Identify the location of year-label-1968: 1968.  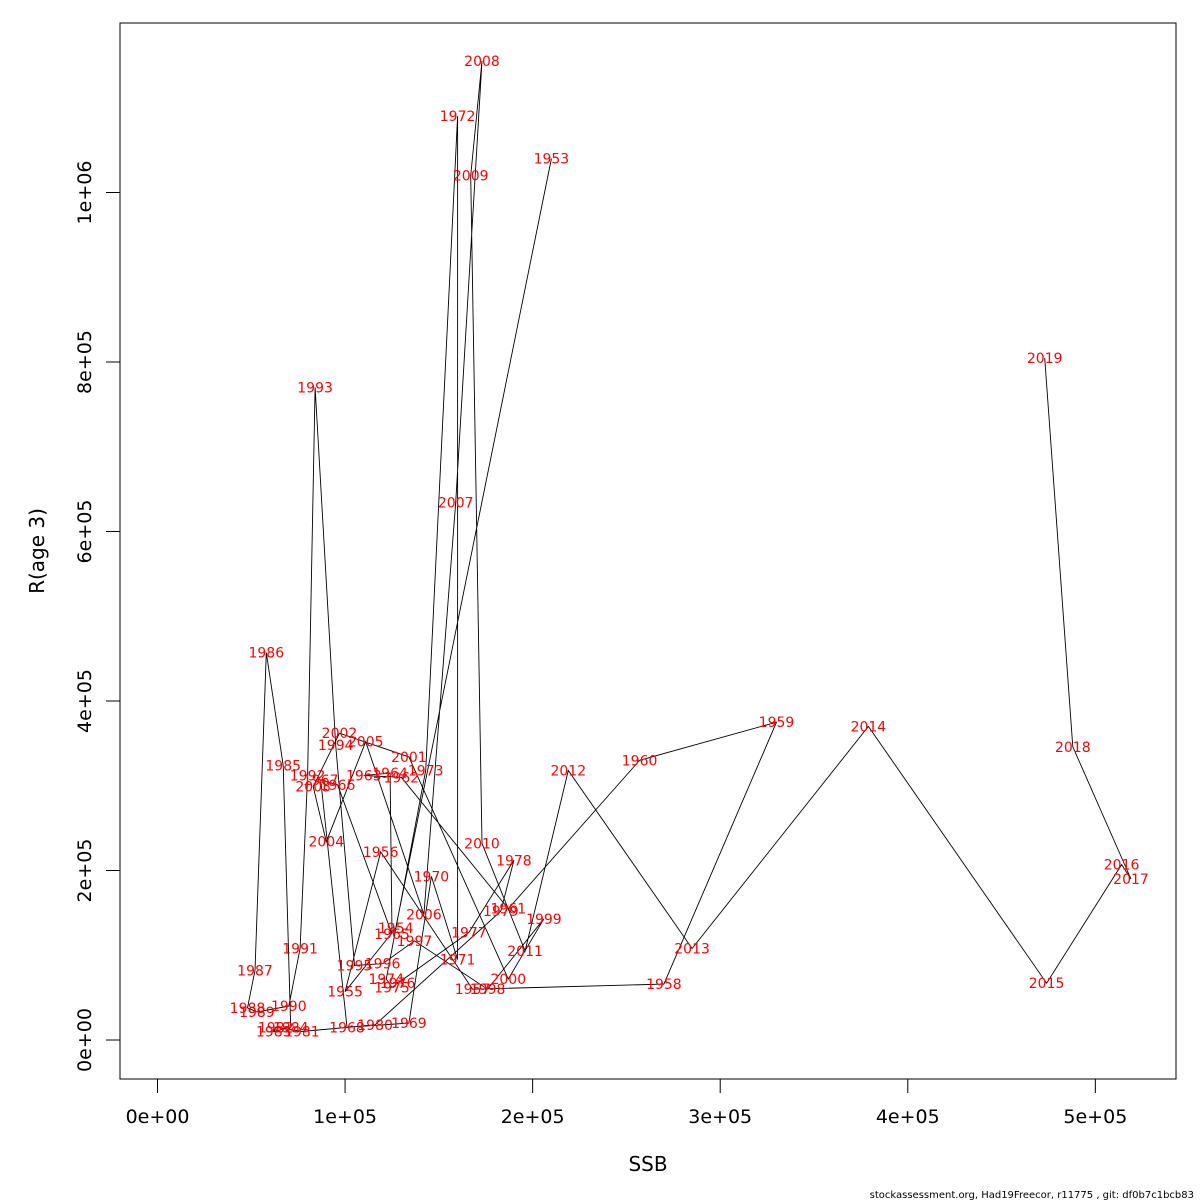
(347, 1028).